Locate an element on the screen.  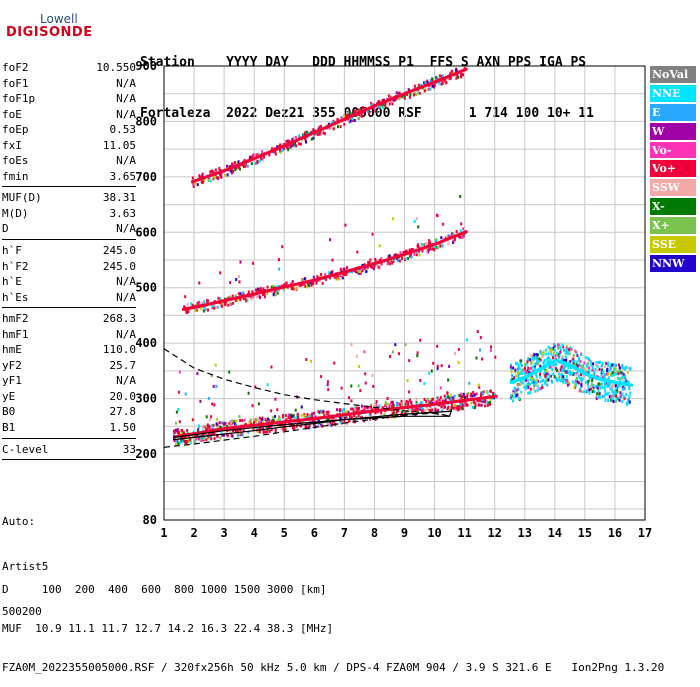
param-name: yE is located at coordinates (9, 396).